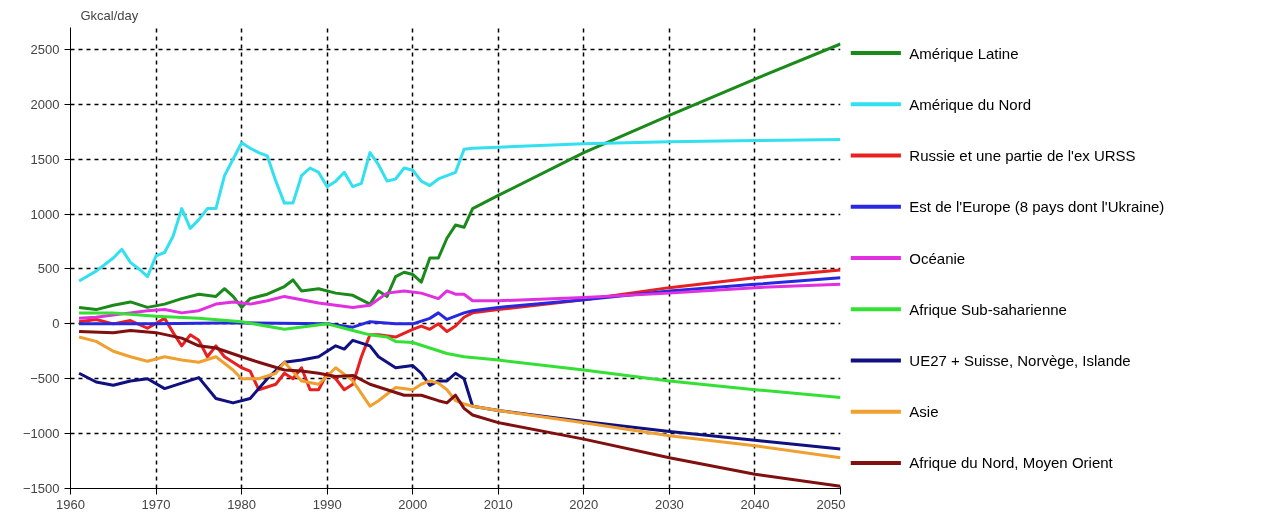  Describe the element at coordinates (327, 504) in the screenshot. I see `x-tick-label: 1990` at that location.